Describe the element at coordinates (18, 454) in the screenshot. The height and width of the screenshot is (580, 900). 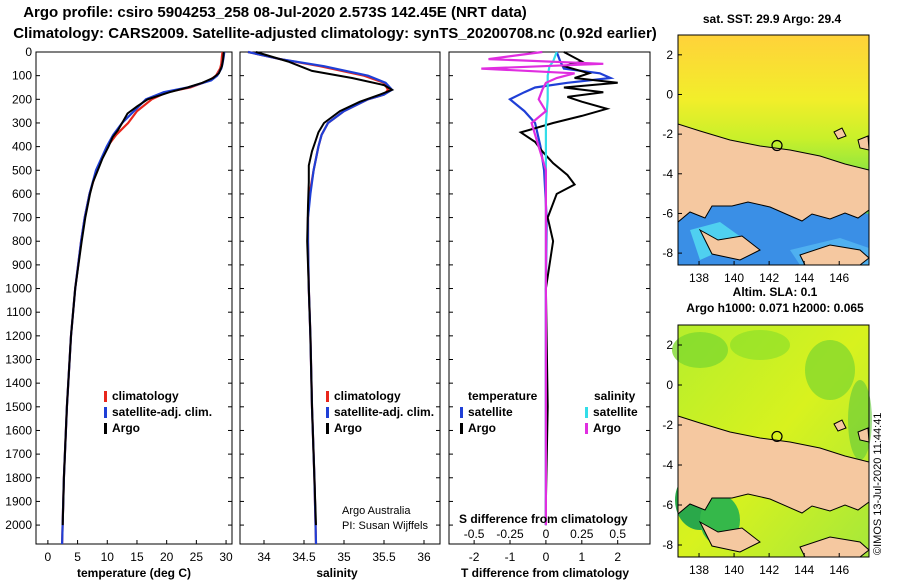
I see `y-tick-label: 1700` at that location.